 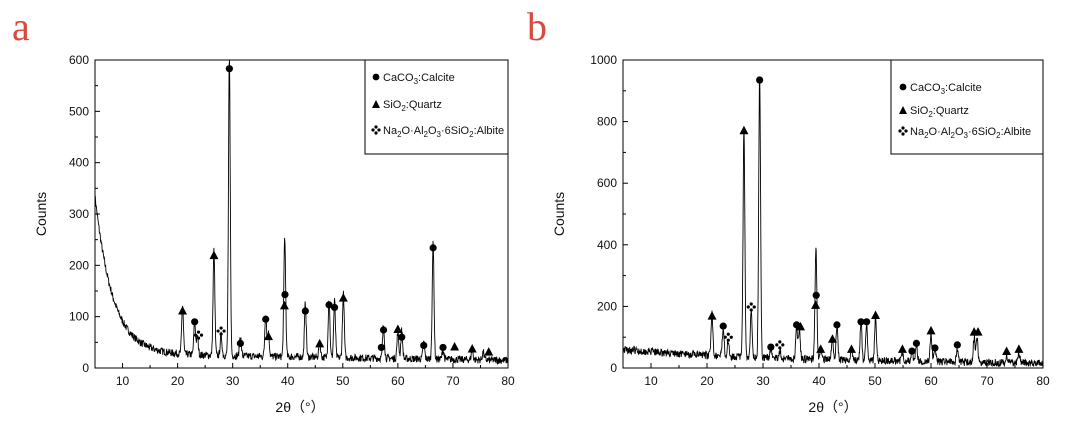 What do you see at coordinates (21, 26) in the screenshot?
I see `panel-label-a: a` at bounding box center [21, 26].